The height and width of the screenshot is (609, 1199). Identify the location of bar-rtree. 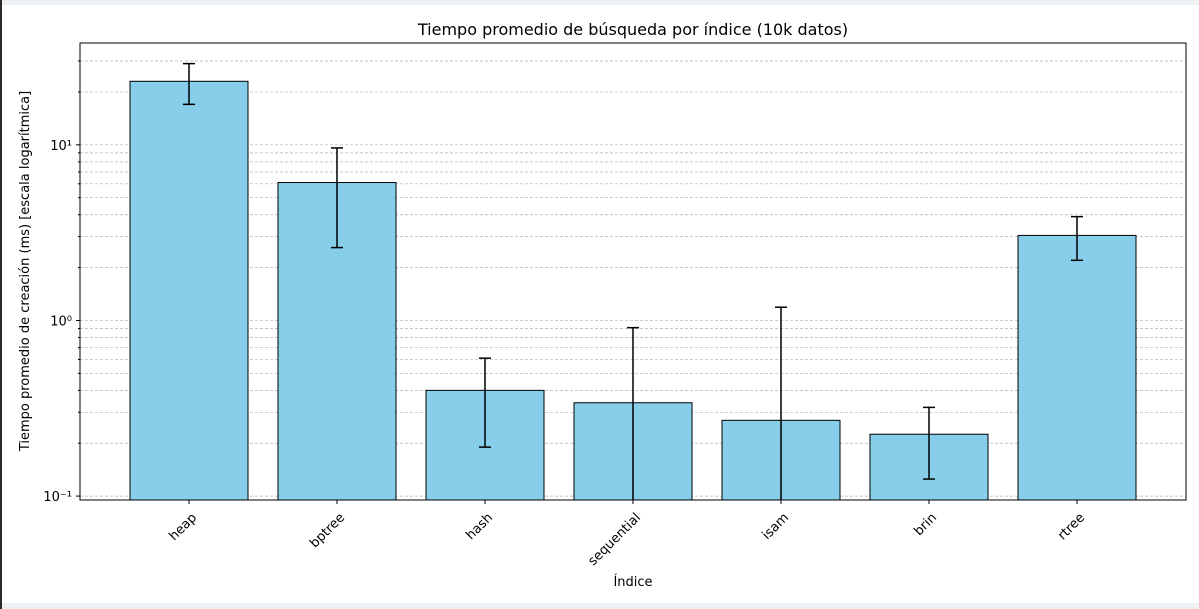
(1077, 367).